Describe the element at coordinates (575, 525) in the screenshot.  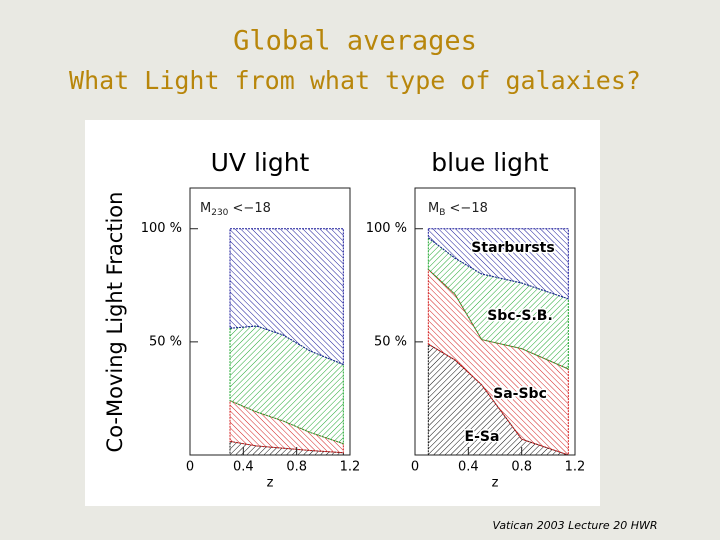
I see `footer: Vatican 2003 Lecture 20 HWR` at that location.